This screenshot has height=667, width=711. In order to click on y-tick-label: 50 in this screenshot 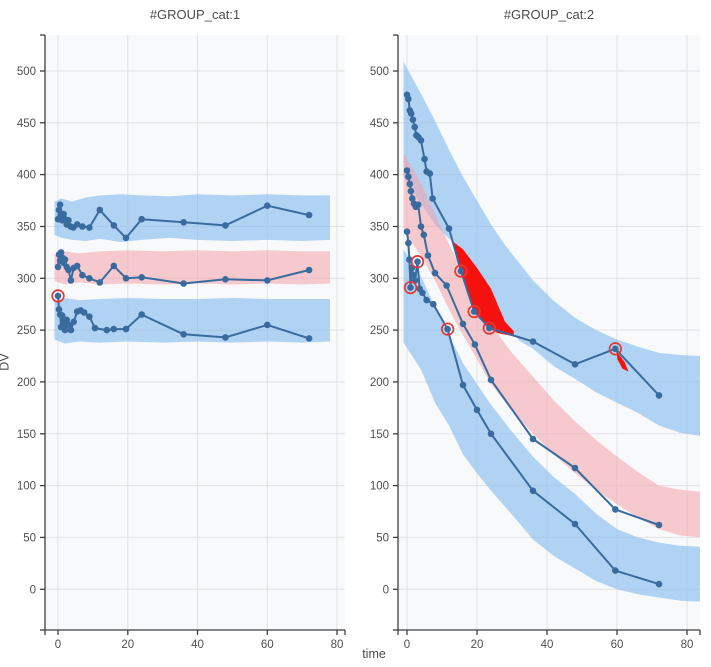, I will do `click(29, 538)`.